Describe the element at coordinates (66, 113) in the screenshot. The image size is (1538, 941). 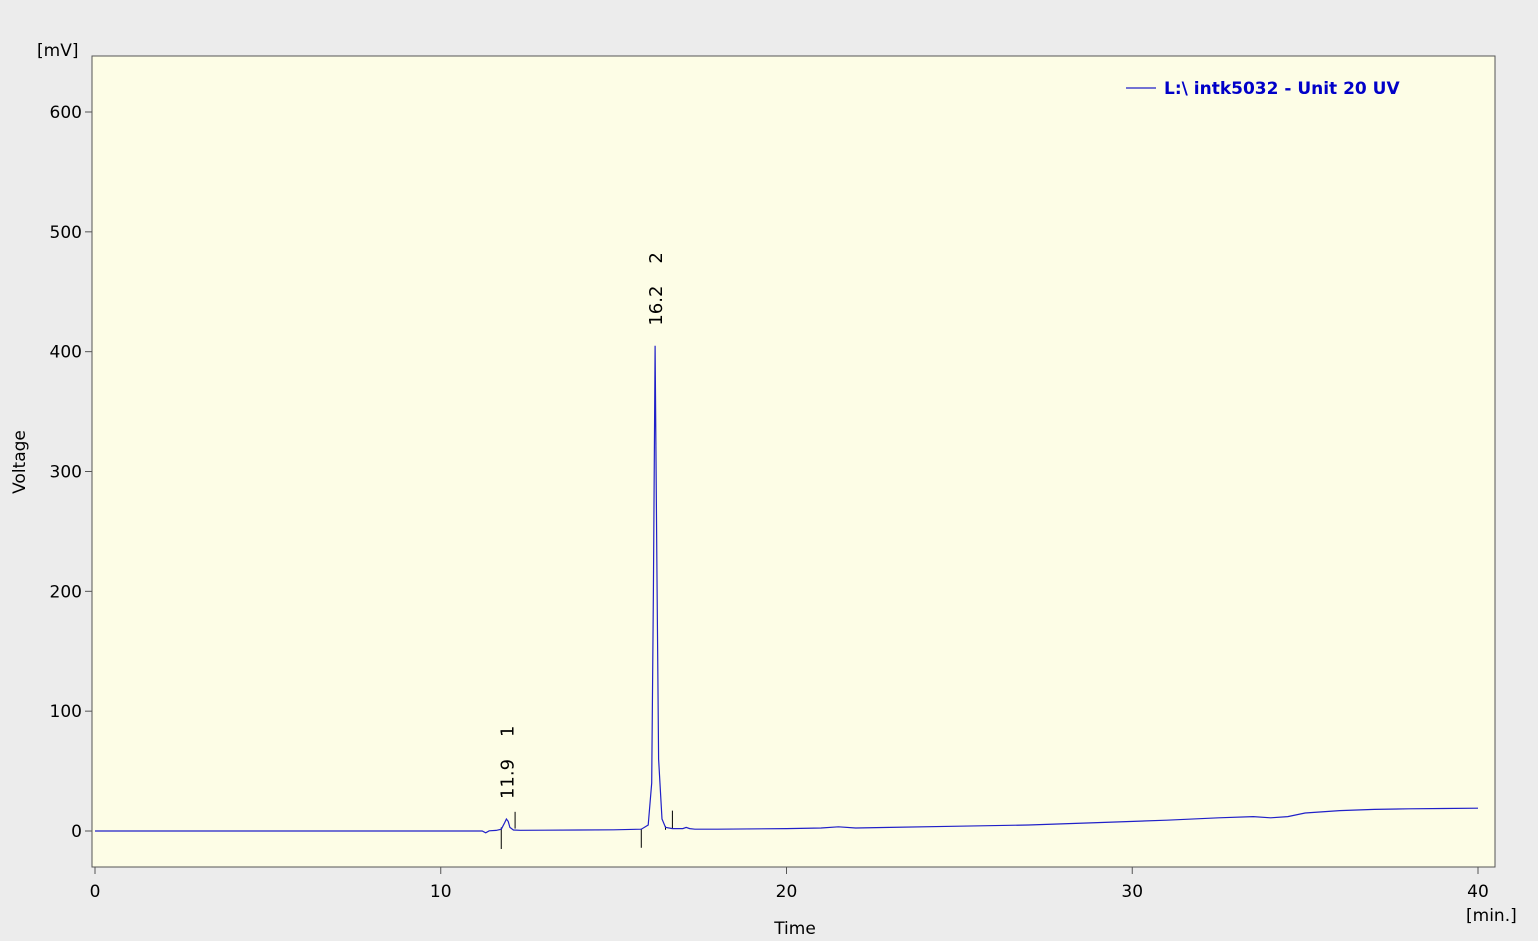
I see `y-tick-label: 600` at that location.